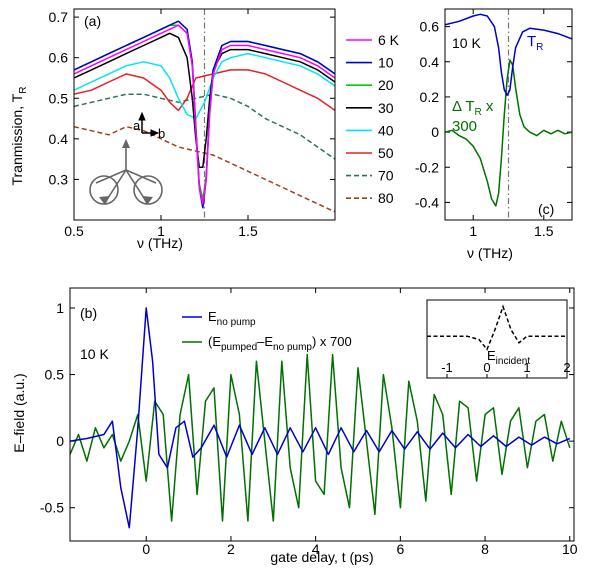 This screenshot has height=570, width=589. I want to click on legend-label-6: 70, so click(386, 176).